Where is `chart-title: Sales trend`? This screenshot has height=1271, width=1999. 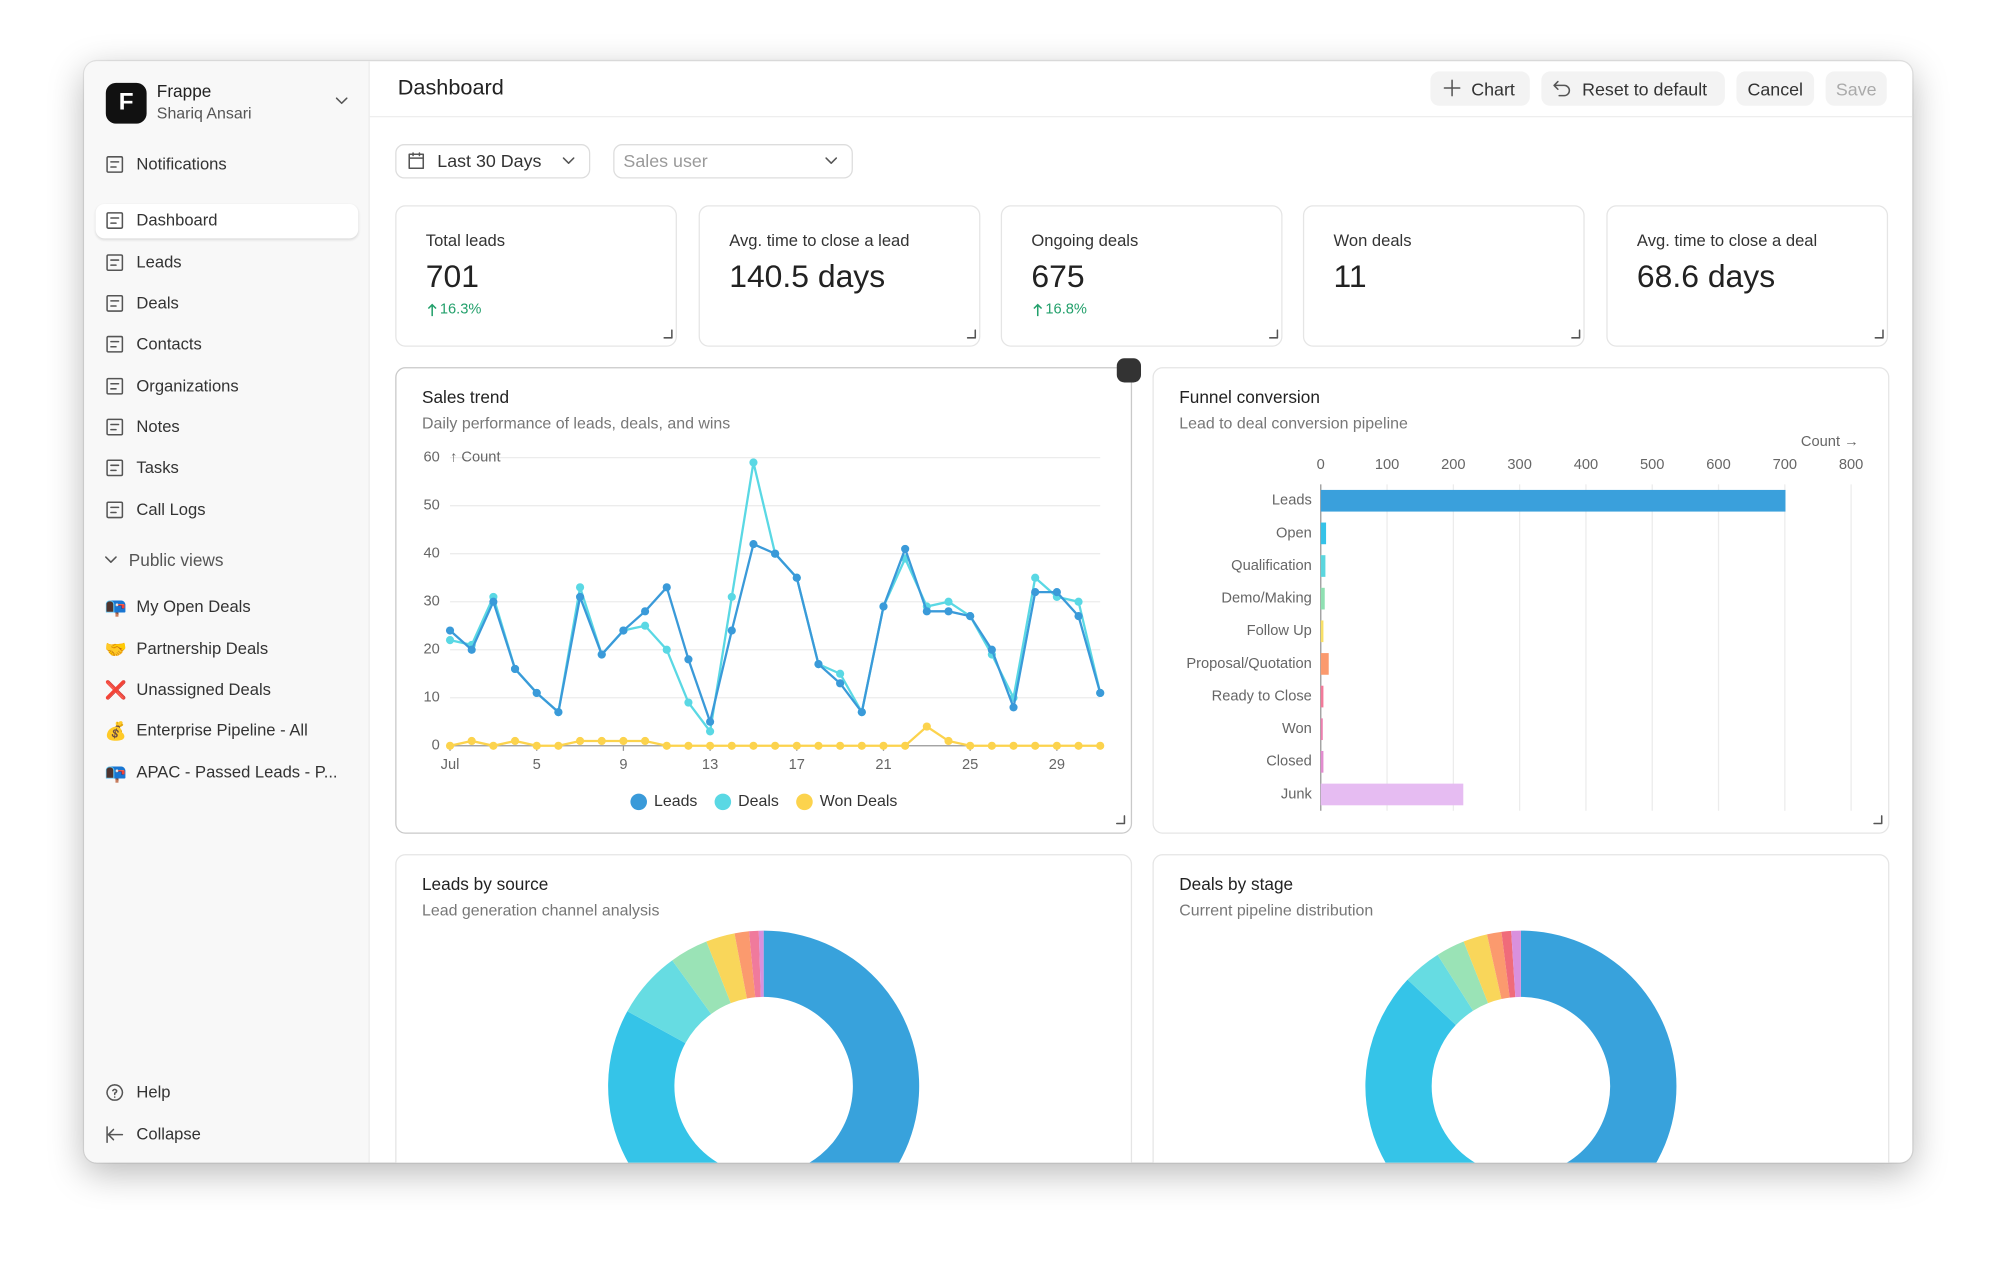 chart-title: Sales trend is located at coordinates (465, 397).